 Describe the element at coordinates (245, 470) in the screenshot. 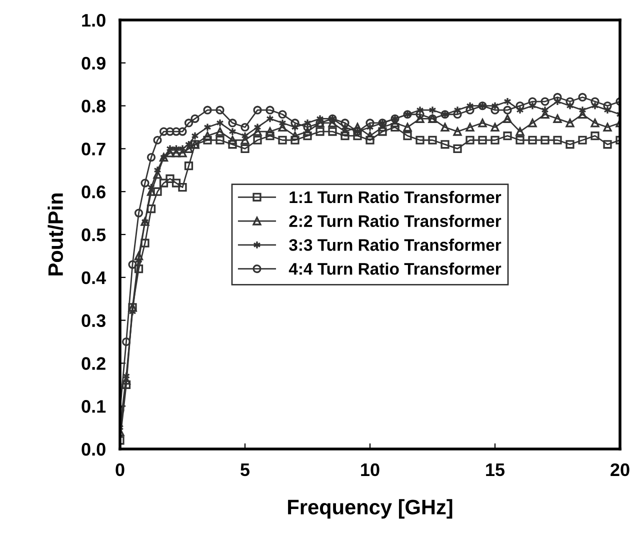

I see `x-tick-label: 5` at that location.